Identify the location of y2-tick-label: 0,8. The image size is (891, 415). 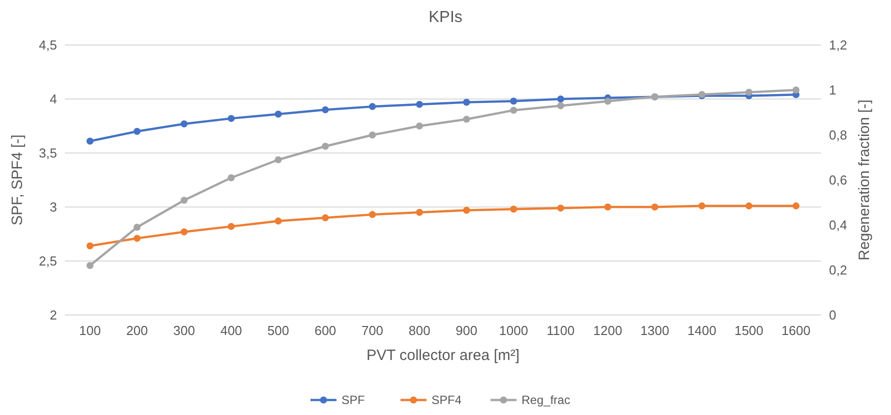
(838, 135).